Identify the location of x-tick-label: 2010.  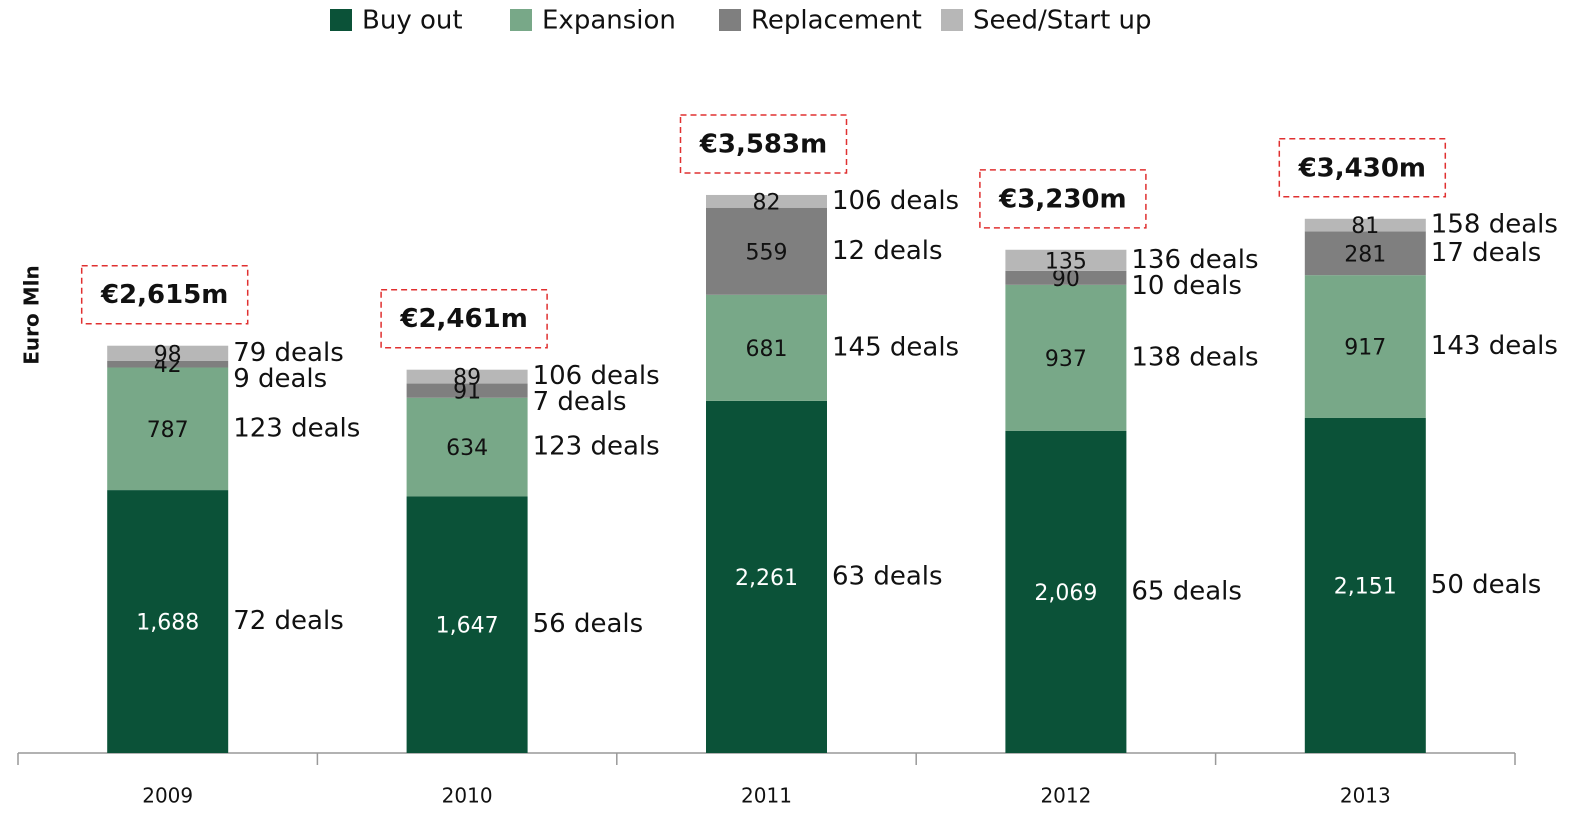
(467, 796).